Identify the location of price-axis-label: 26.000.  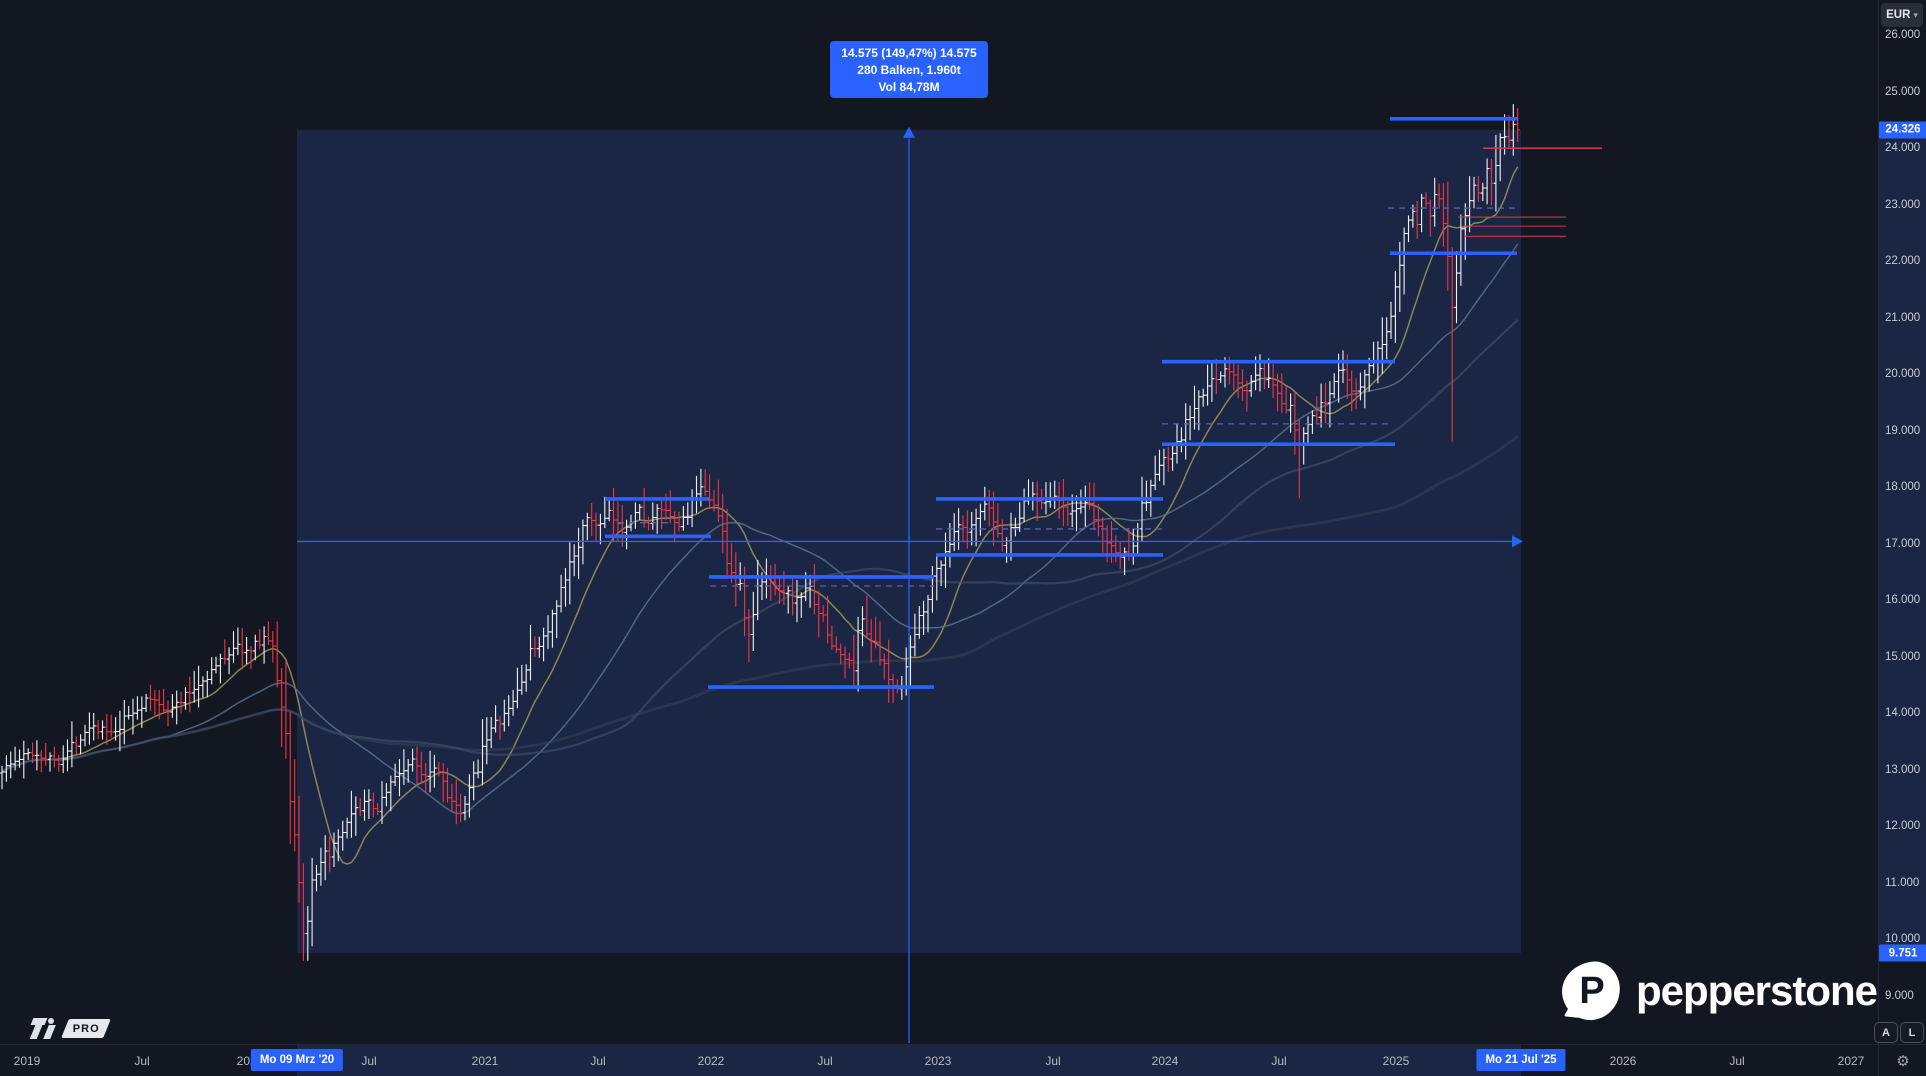
(1903, 35).